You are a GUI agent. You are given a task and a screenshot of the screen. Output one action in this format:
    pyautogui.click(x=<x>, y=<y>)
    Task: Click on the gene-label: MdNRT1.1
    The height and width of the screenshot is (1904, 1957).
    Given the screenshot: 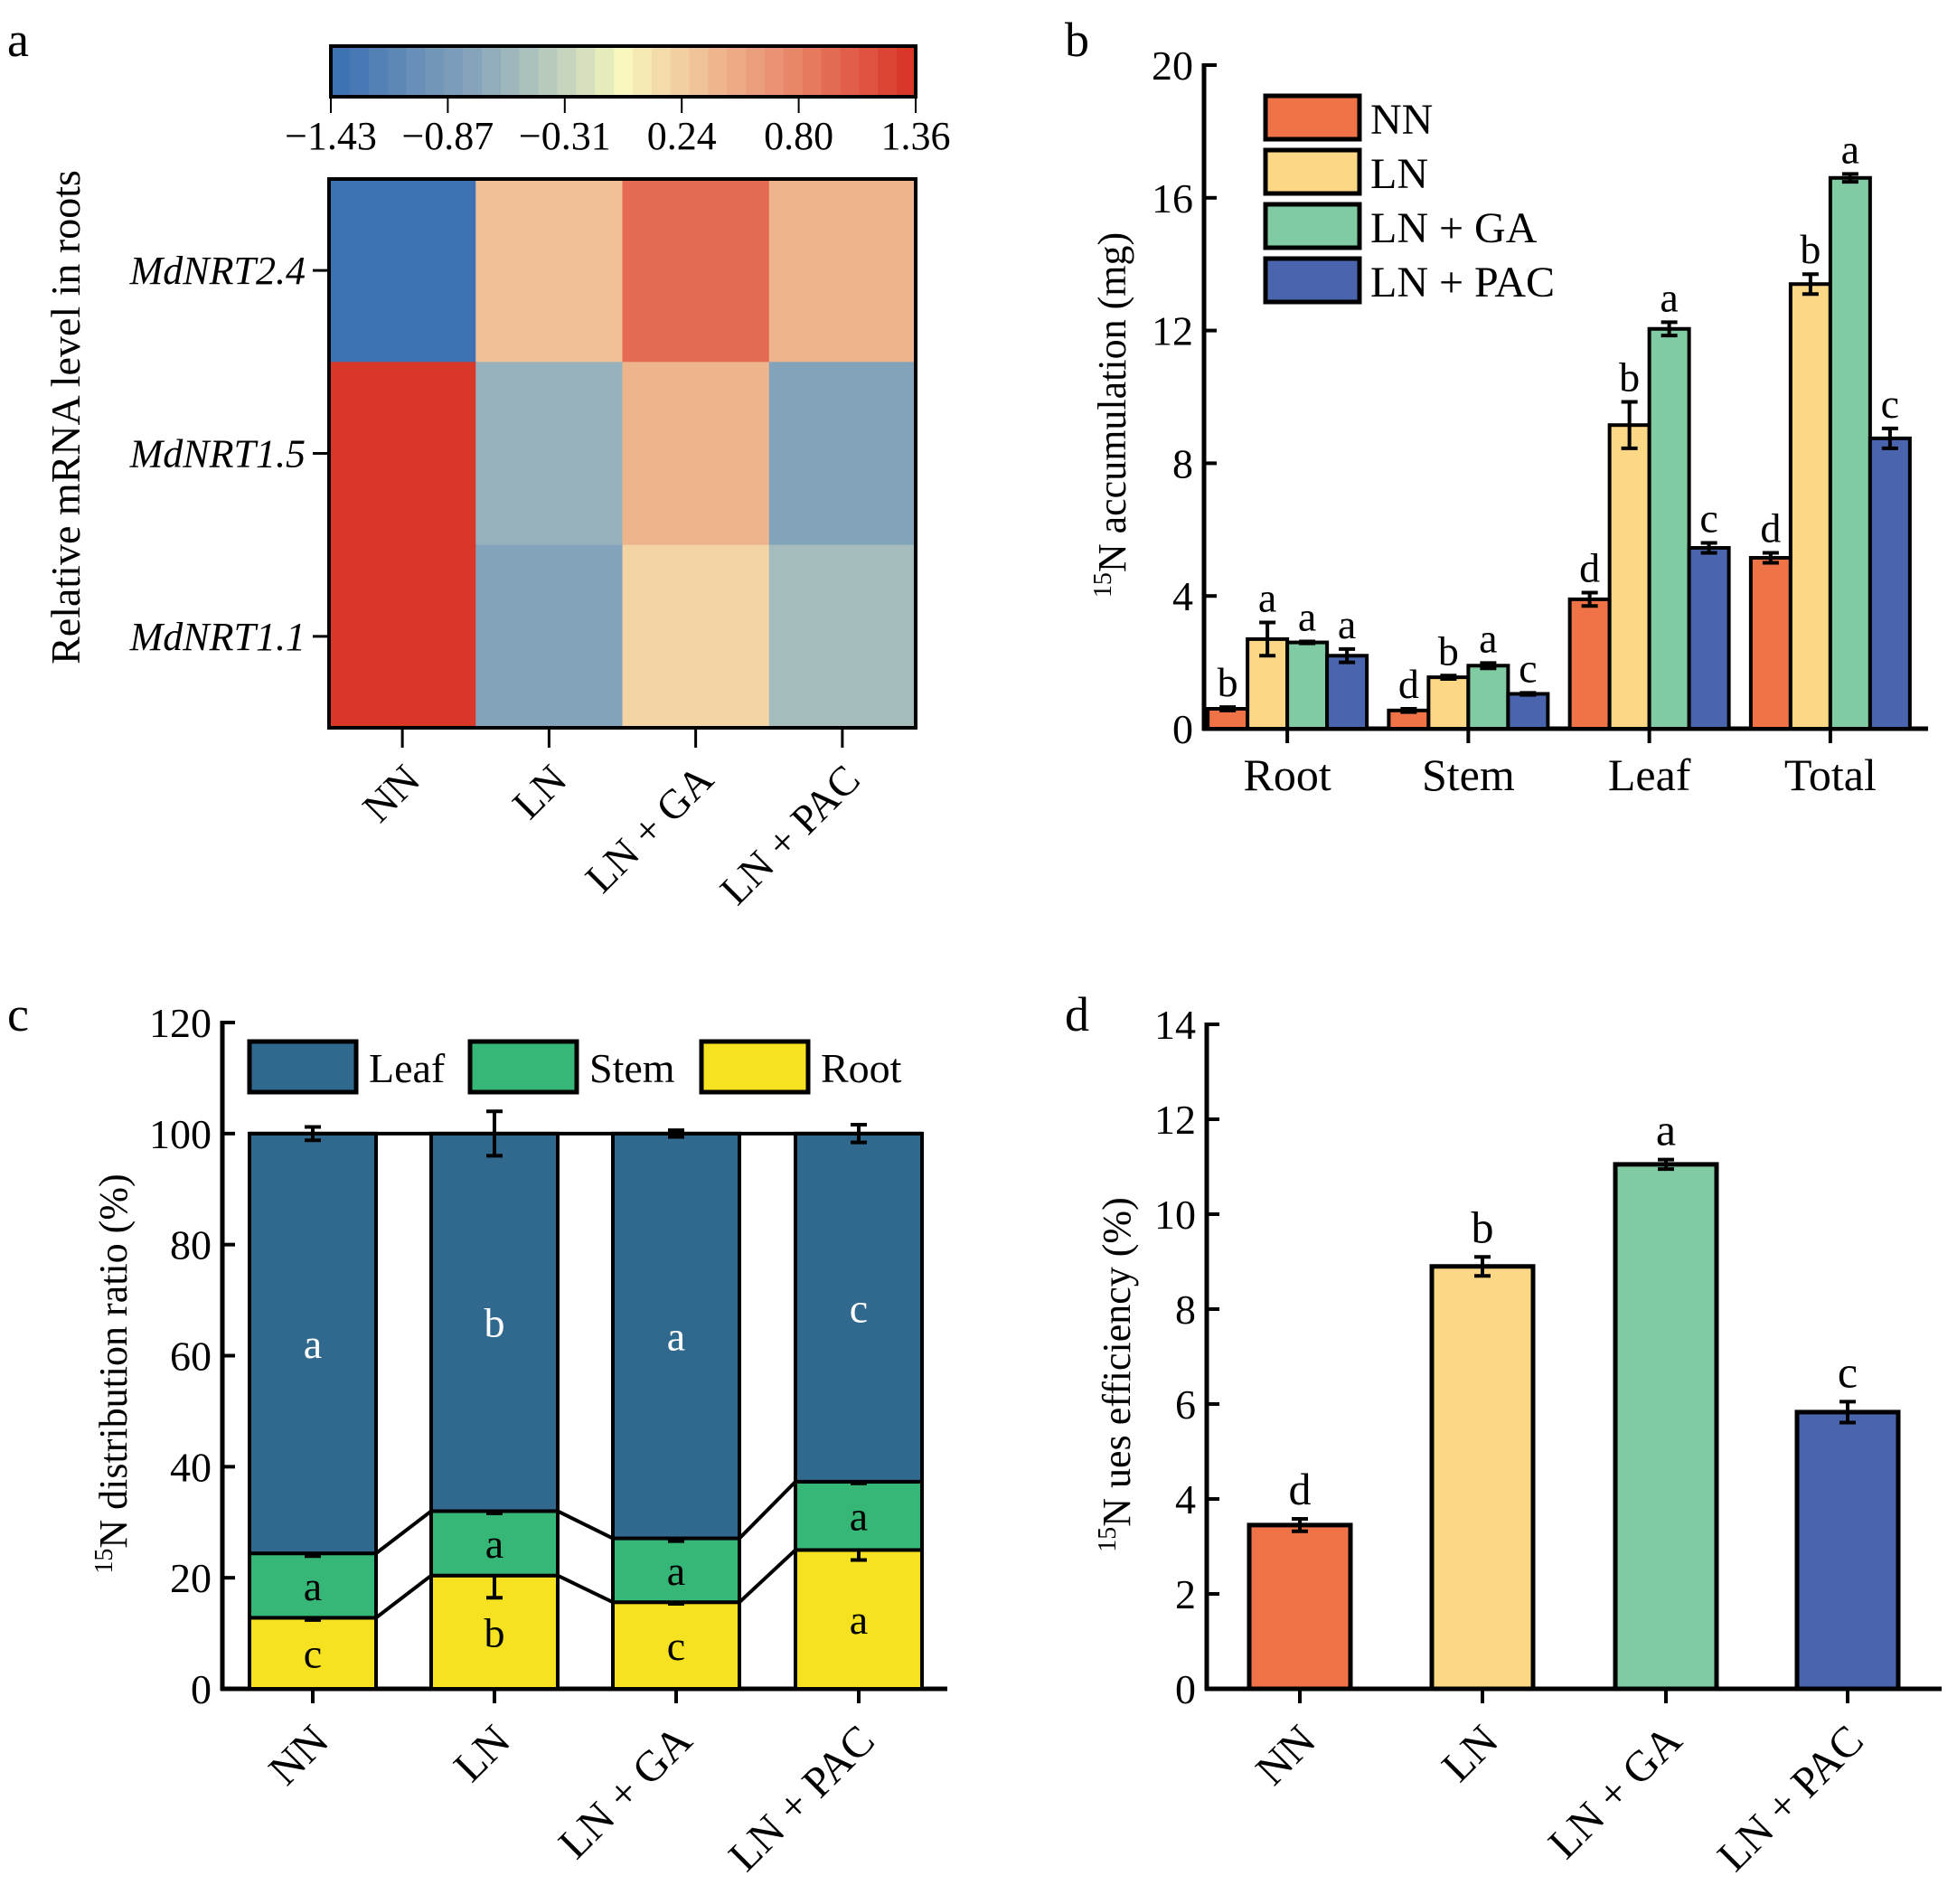 What is the action you would take?
    pyautogui.click(x=217, y=637)
    